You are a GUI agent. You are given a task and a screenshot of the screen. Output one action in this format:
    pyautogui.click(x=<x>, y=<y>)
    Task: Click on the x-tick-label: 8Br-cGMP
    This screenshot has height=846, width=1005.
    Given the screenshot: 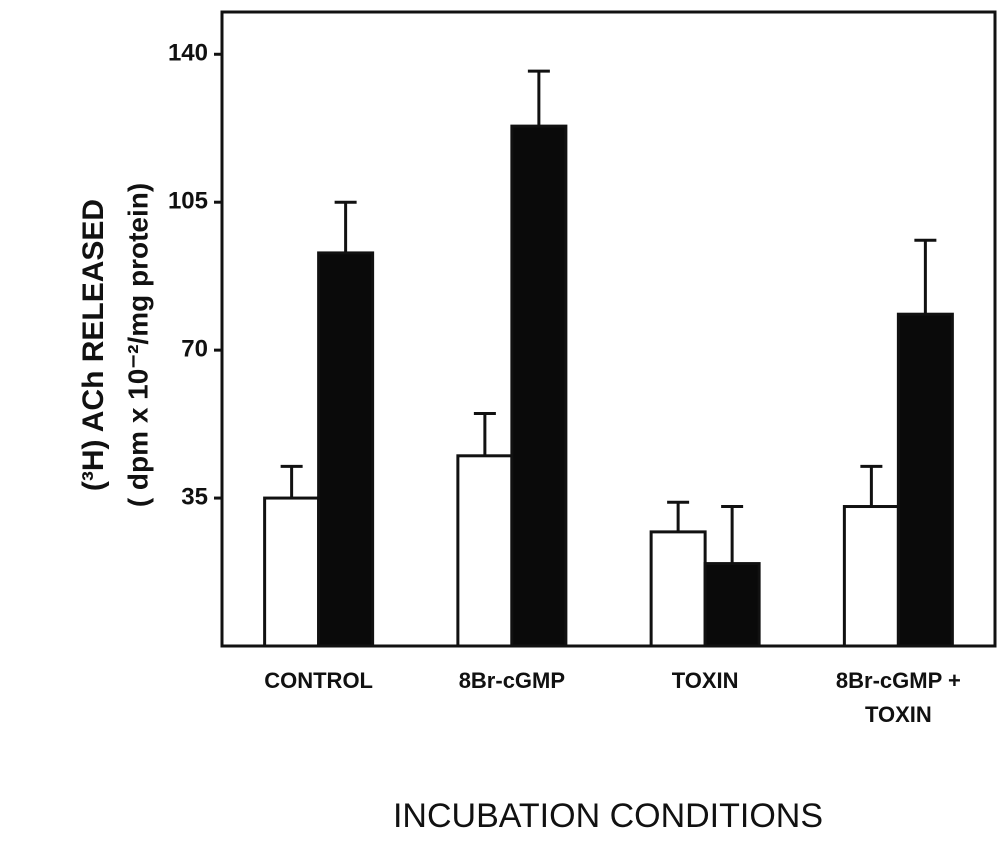 What is the action you would take?
    pyautogui.click(x=512, y=680)
    